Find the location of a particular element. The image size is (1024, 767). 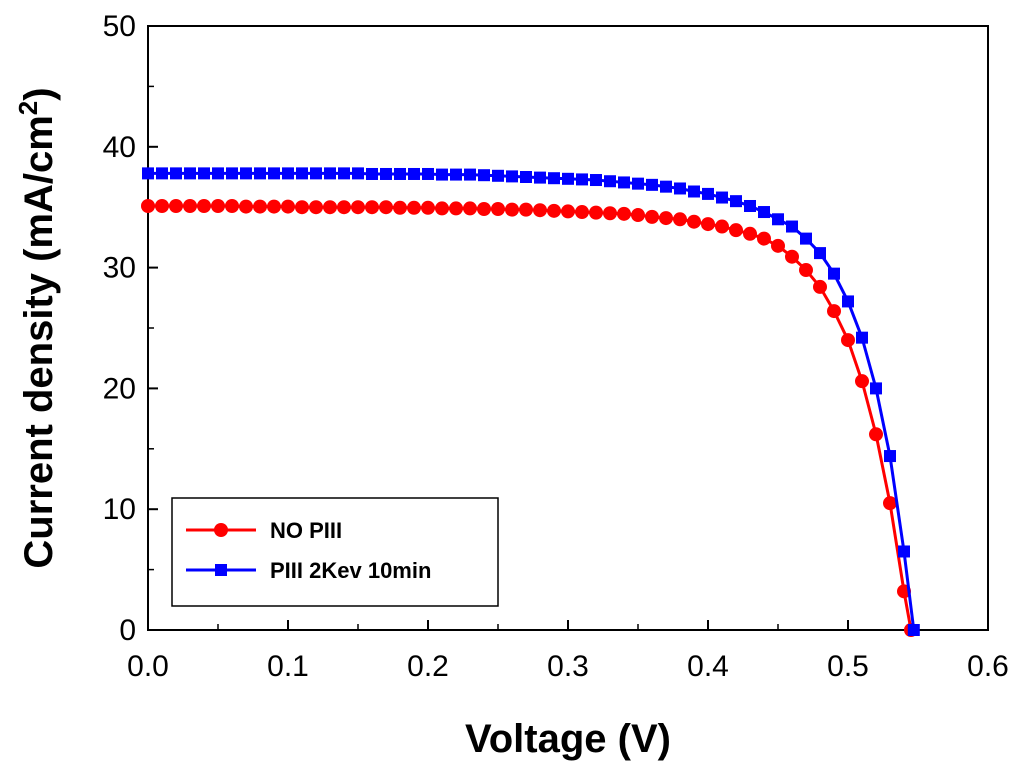

y-tick-label: 50 is located at coordinates (119, 26).